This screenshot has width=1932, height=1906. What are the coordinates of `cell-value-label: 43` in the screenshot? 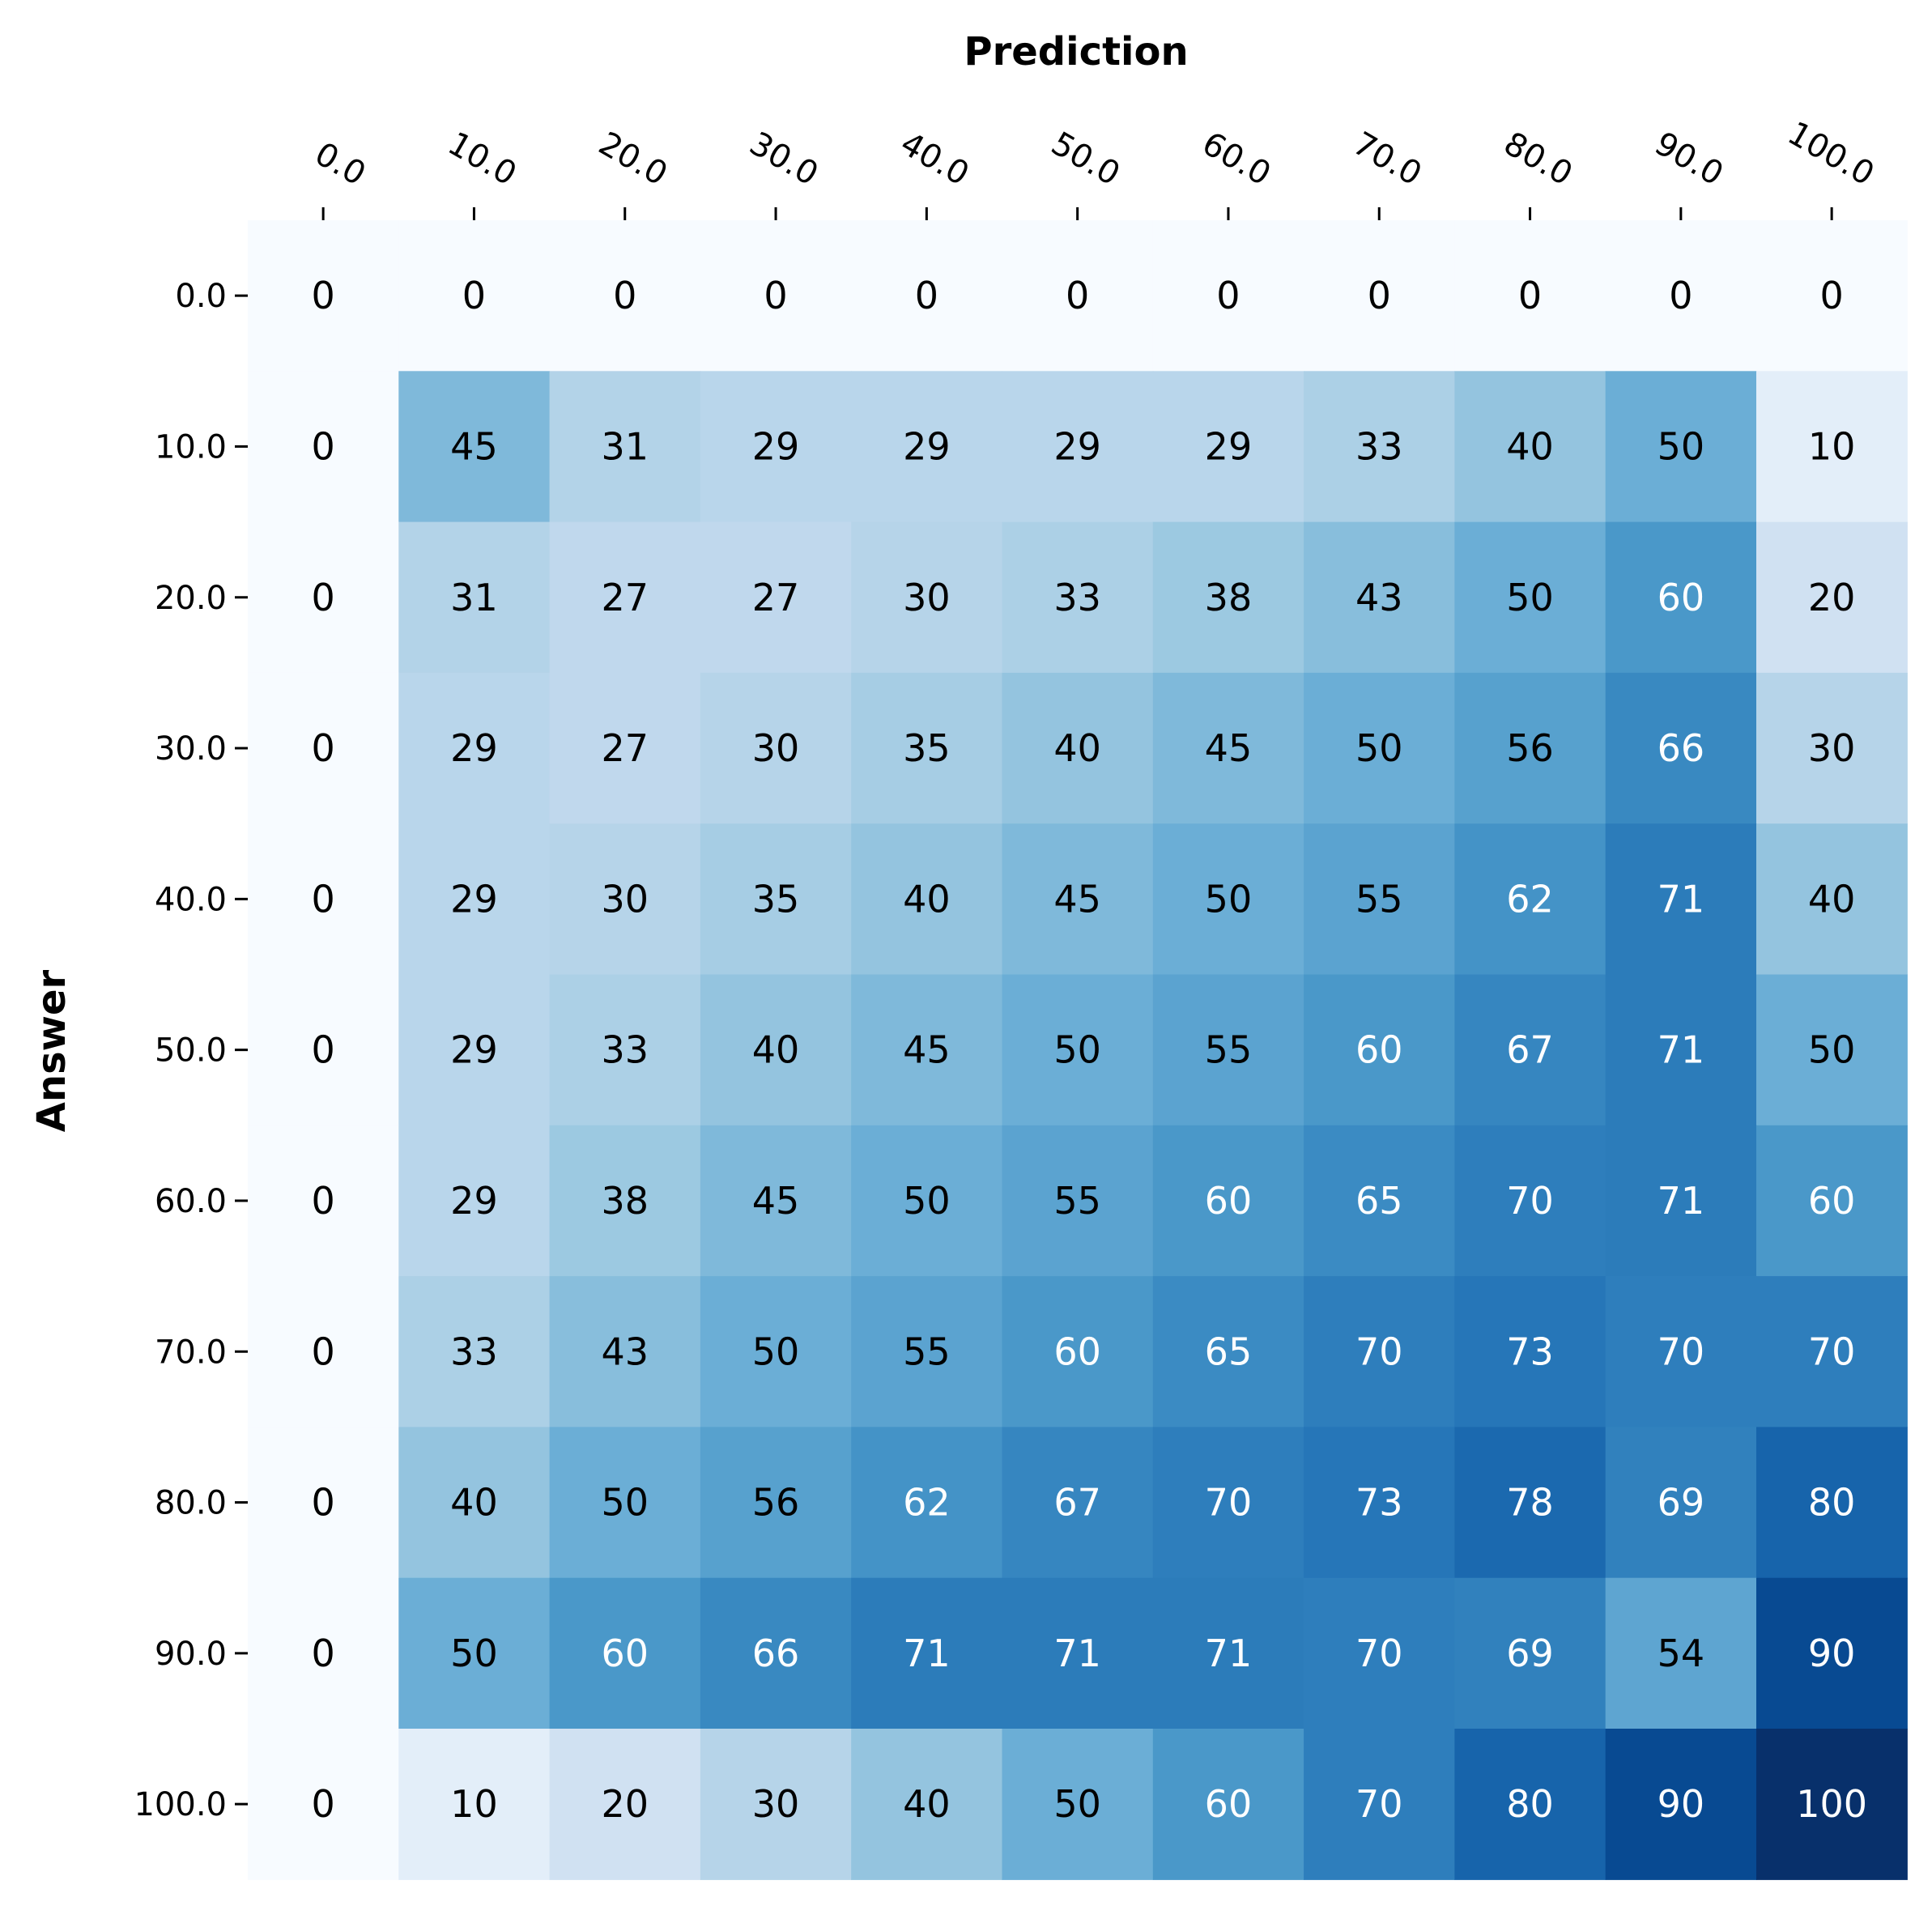 It's located at (625, 1351).